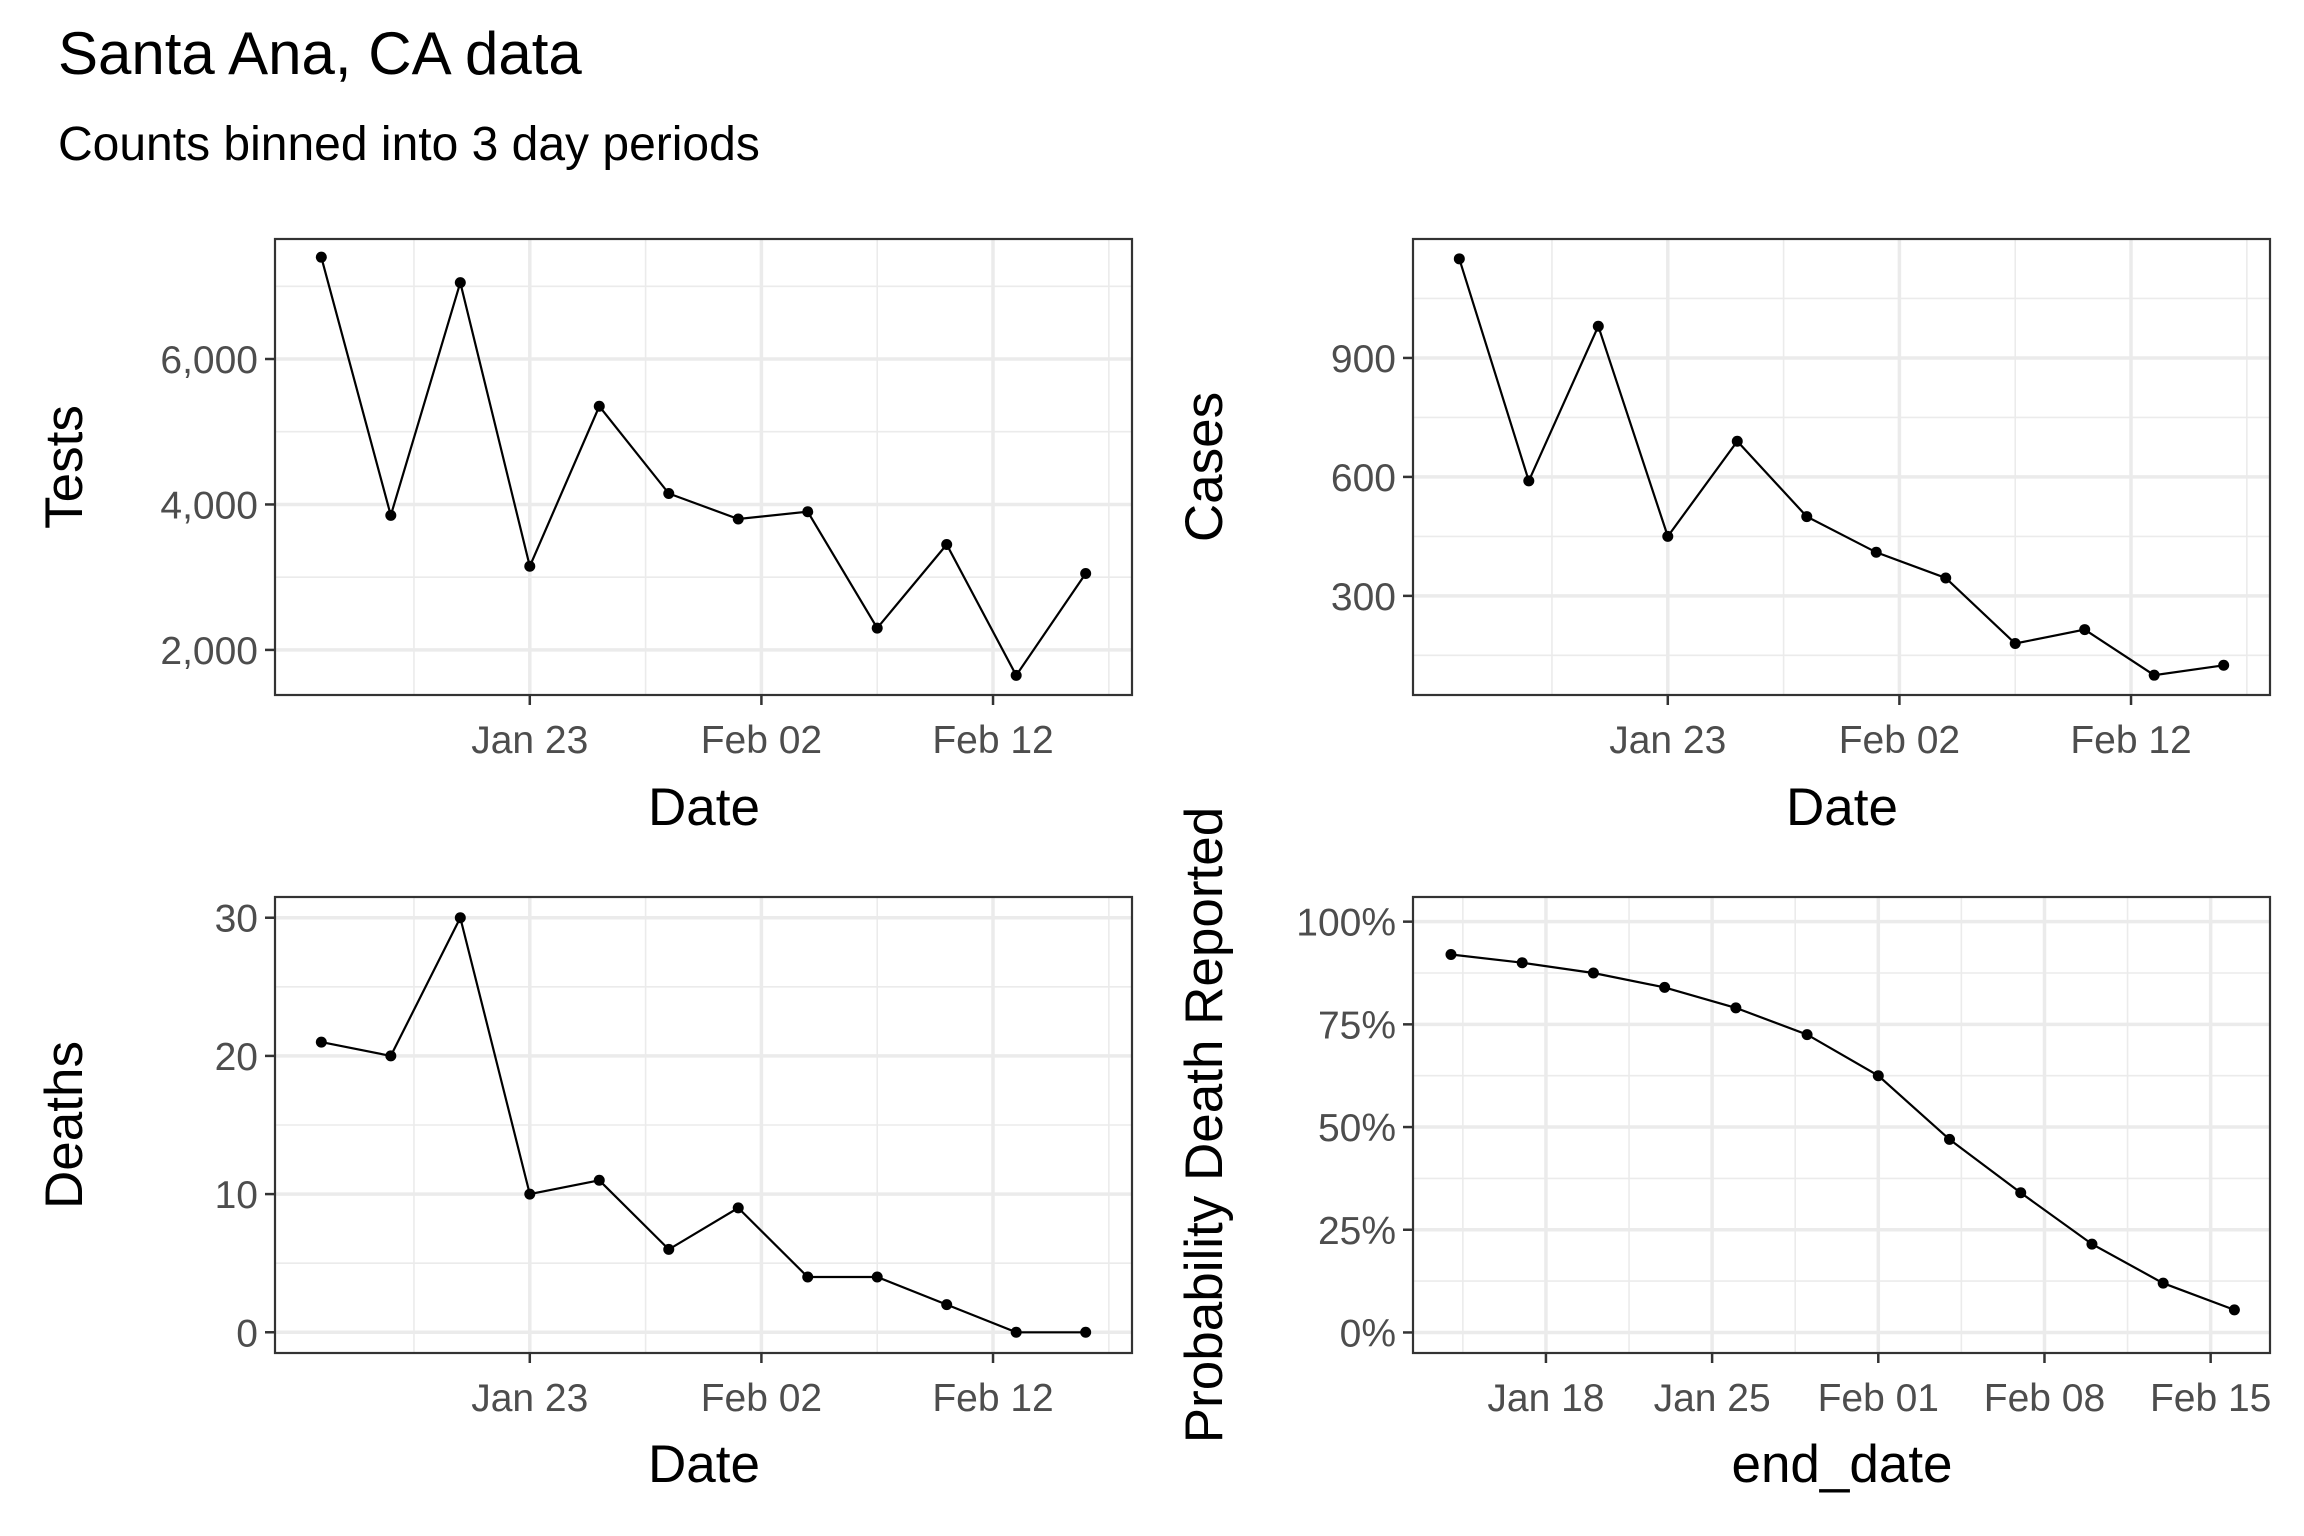 This screenshot has height=1536, width=2304. I want to click on y-tick-label: 4,000, so click(209, 505).